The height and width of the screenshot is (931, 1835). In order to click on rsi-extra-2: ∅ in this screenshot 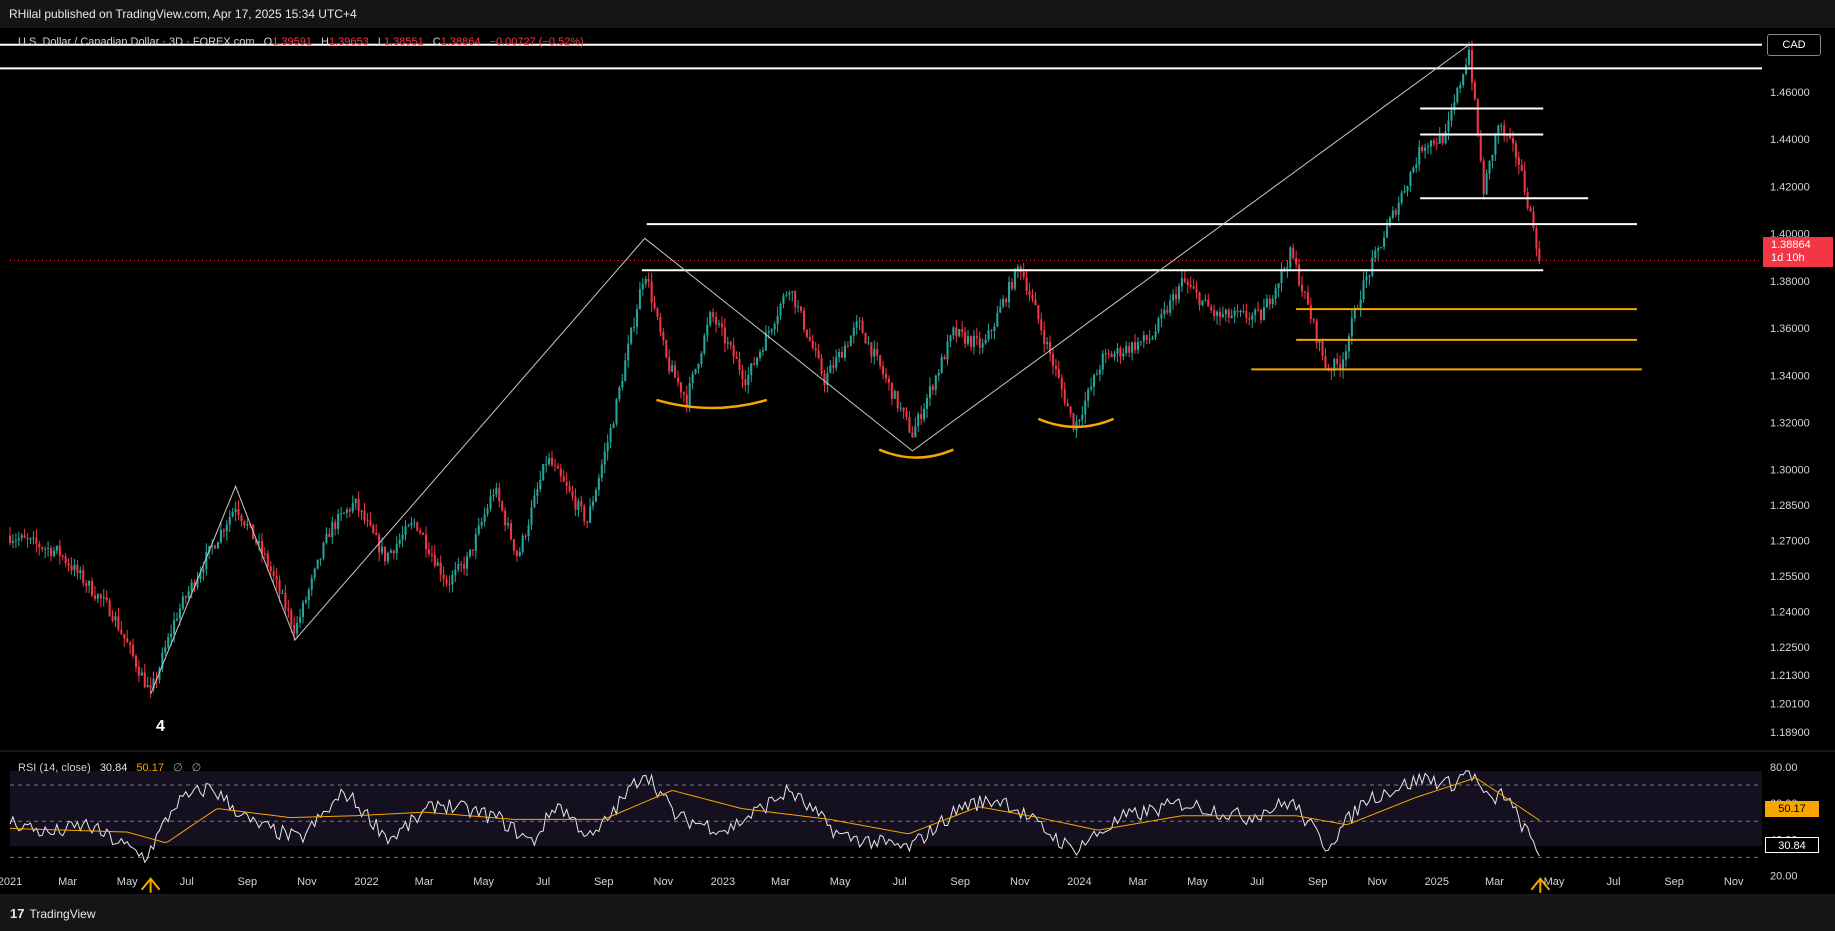, I will do `click(196, 768)`.